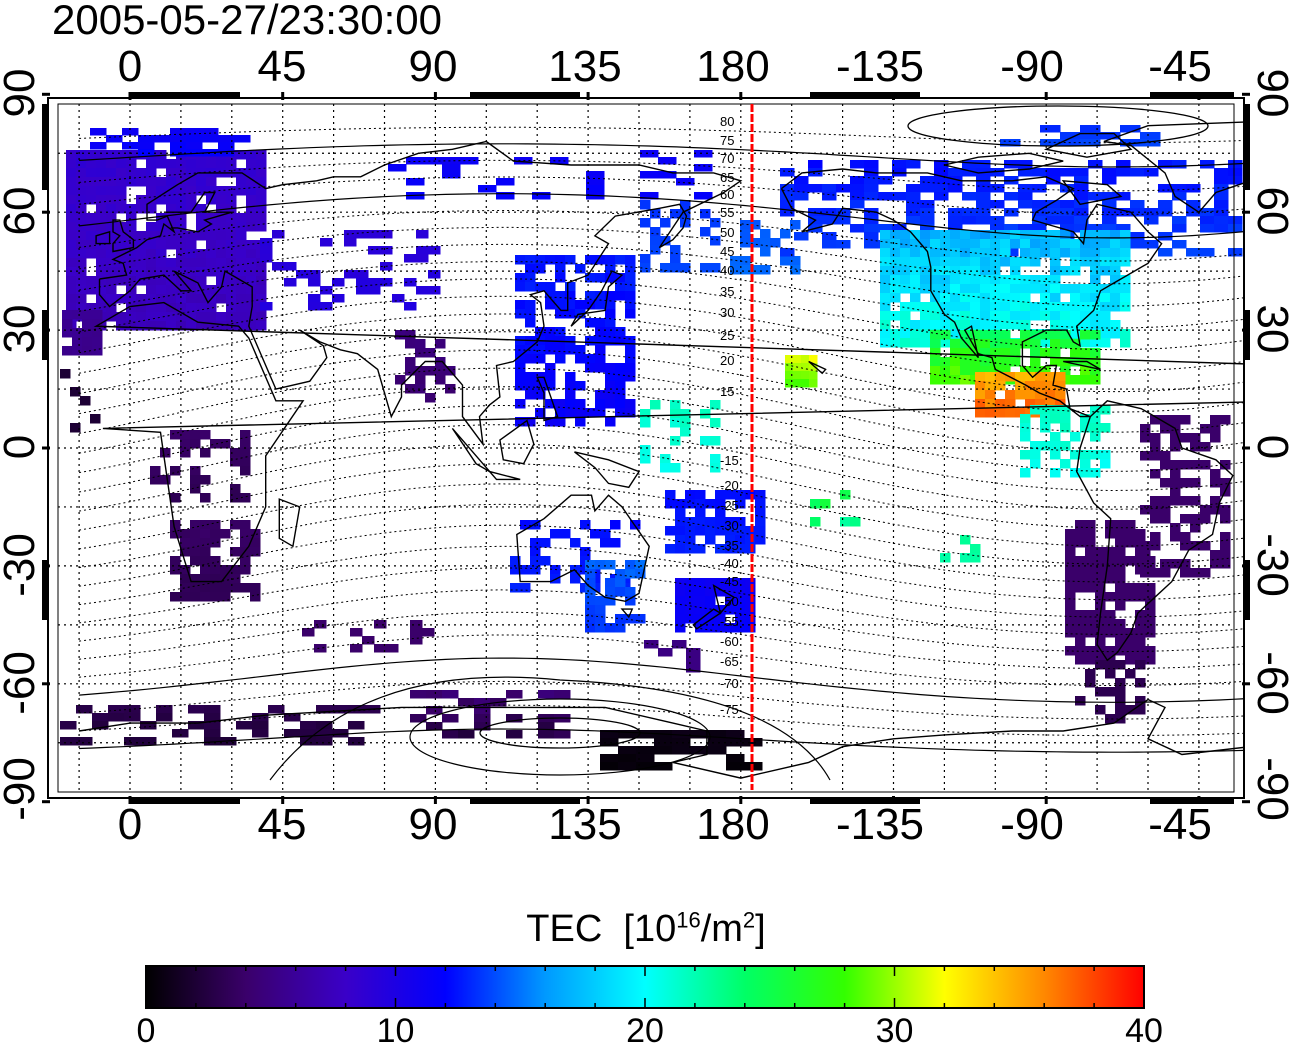 The image size is (1292, 1057). I want to click on mag-lat-label: 35, so click(727, 291).